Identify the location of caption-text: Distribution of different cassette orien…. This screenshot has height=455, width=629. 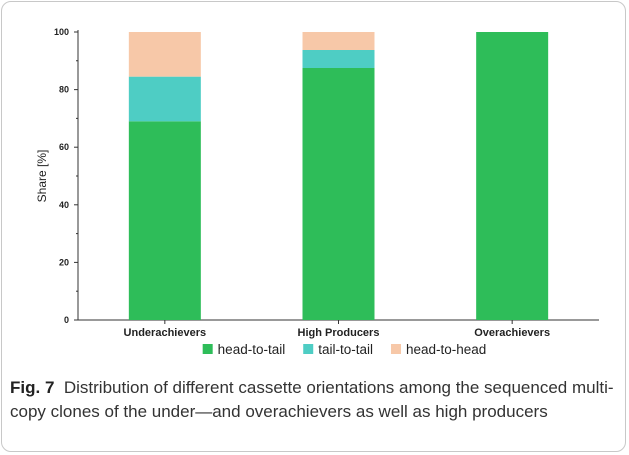
(312, 399).